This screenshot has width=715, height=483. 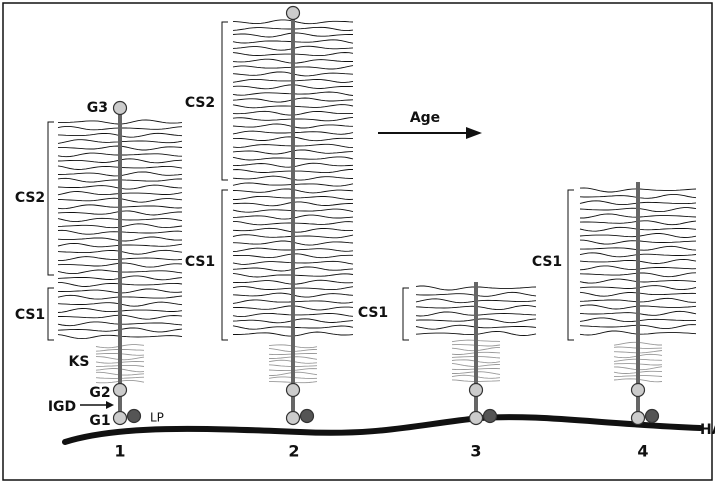 What do you see at coordinates (79, 362) in the screenshot?
I see `ks-label: KS` at bounding box center [79, 362].